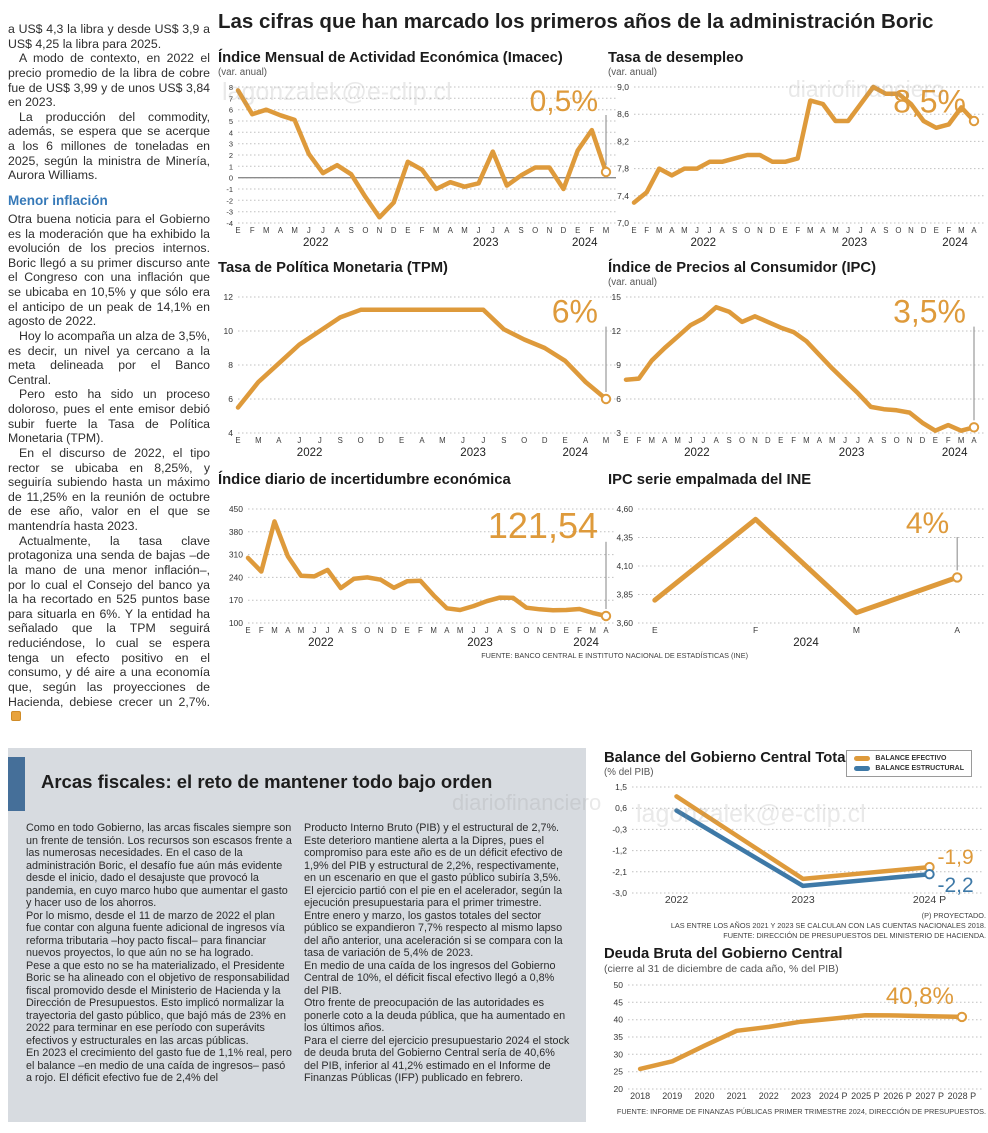  I want to click on accent-bar, so click(16, 784).